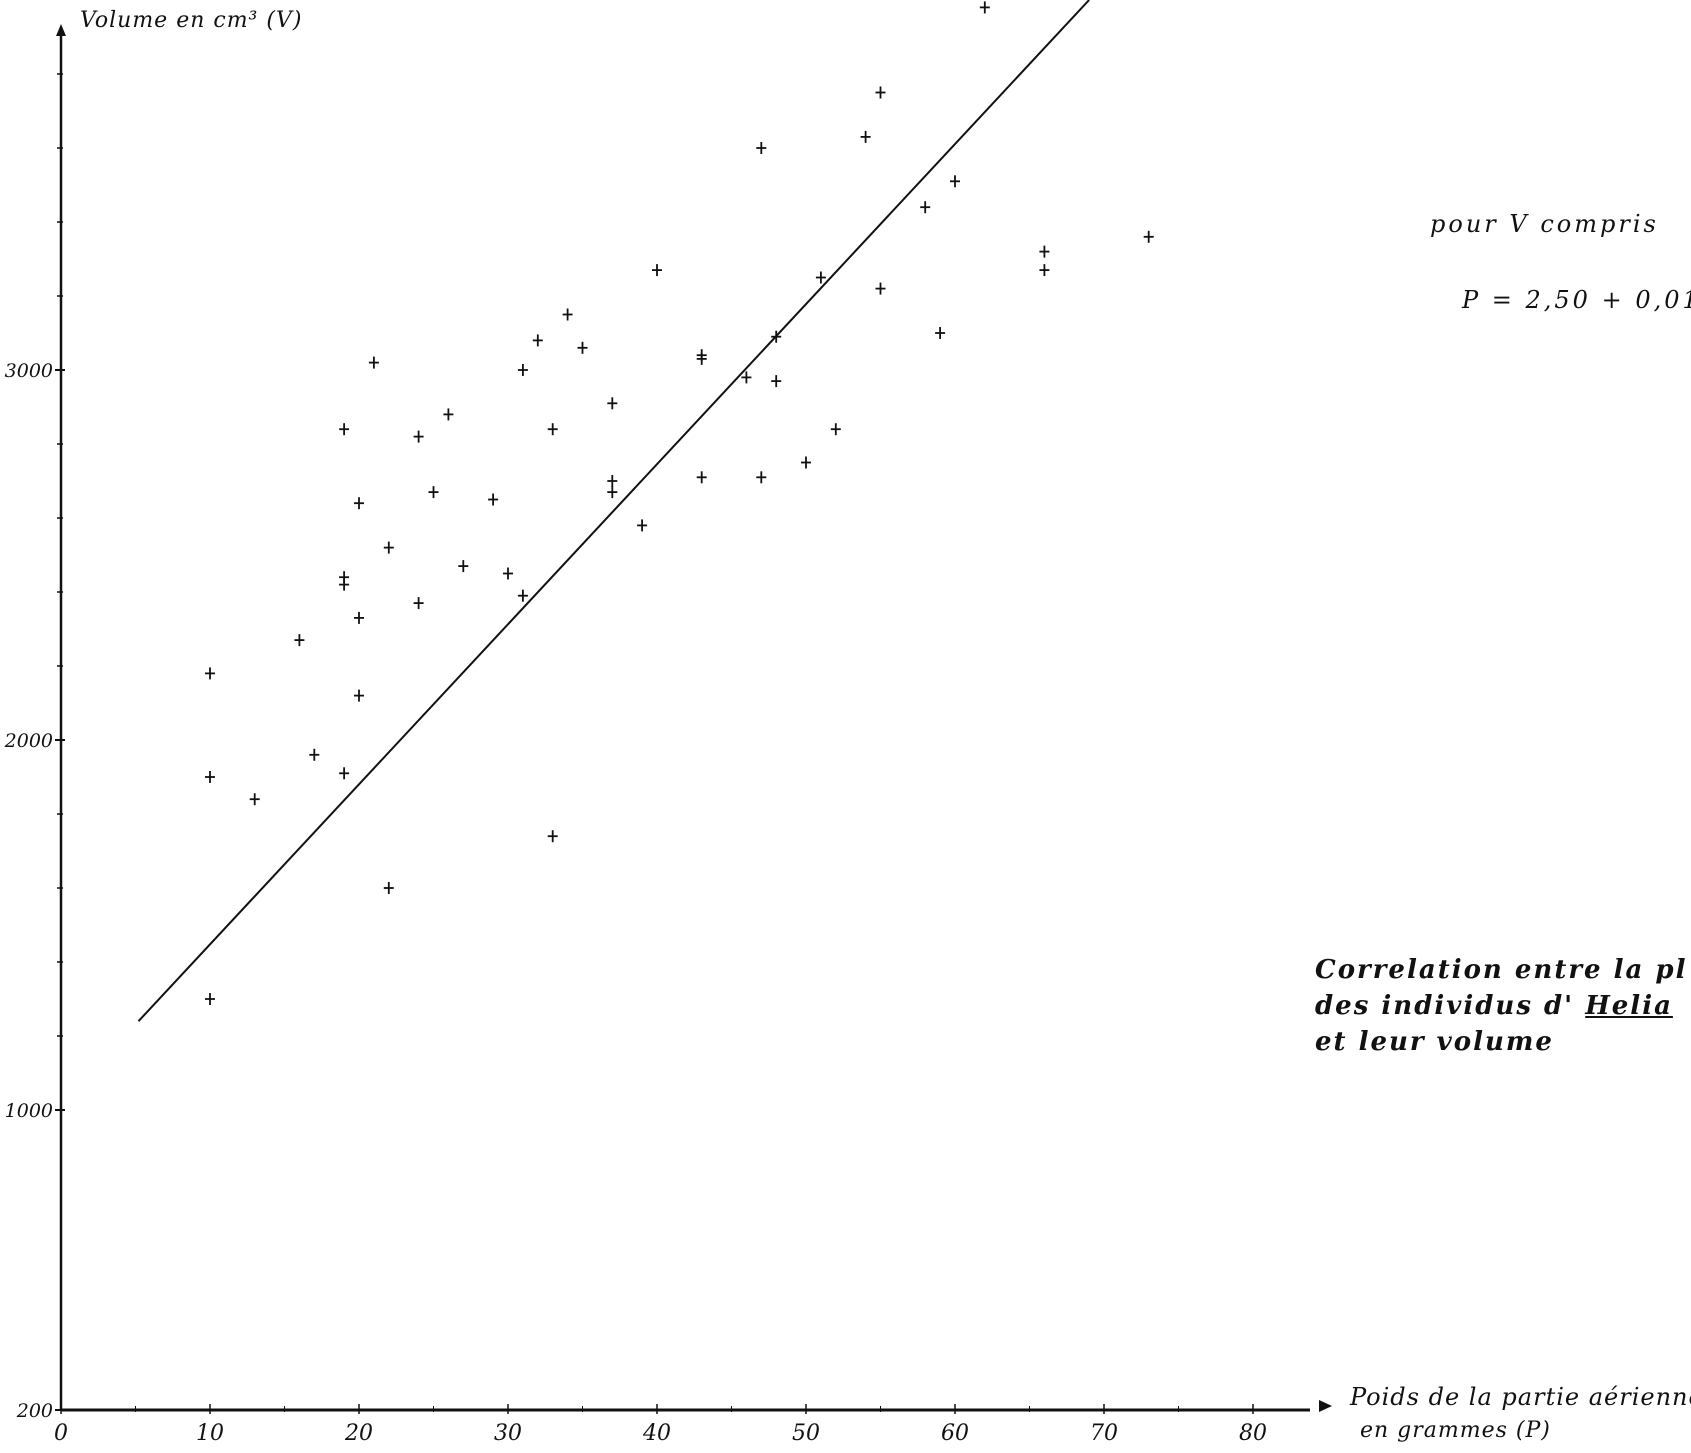  What do you see at coordinates (61, 30) in the screenshot?
I see `y-axis-arrow-icon` at bounding box center [61, 30].